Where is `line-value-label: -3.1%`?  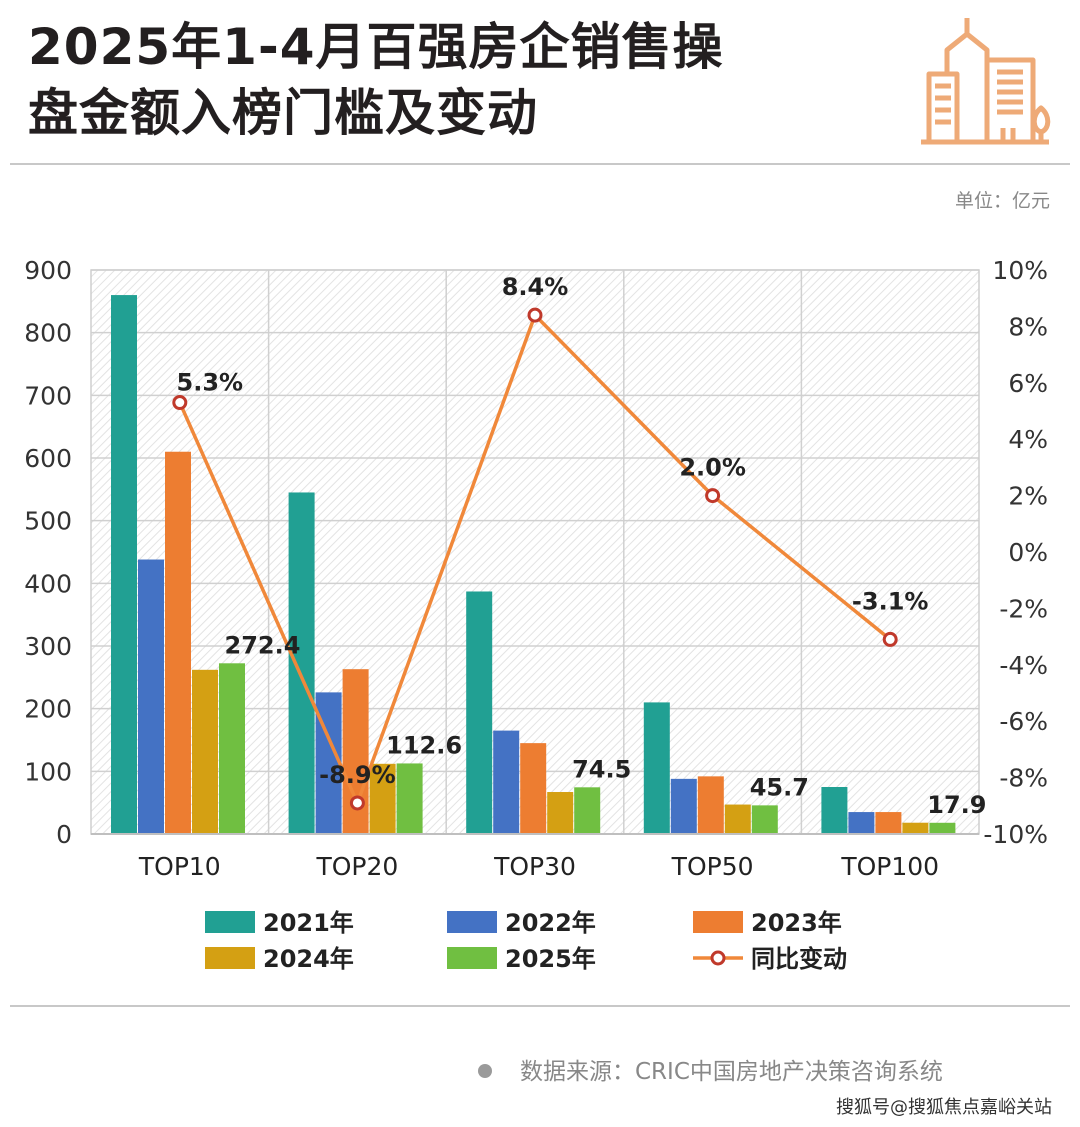
line-value-label: -3.1% is located at coordinates (890, 601).